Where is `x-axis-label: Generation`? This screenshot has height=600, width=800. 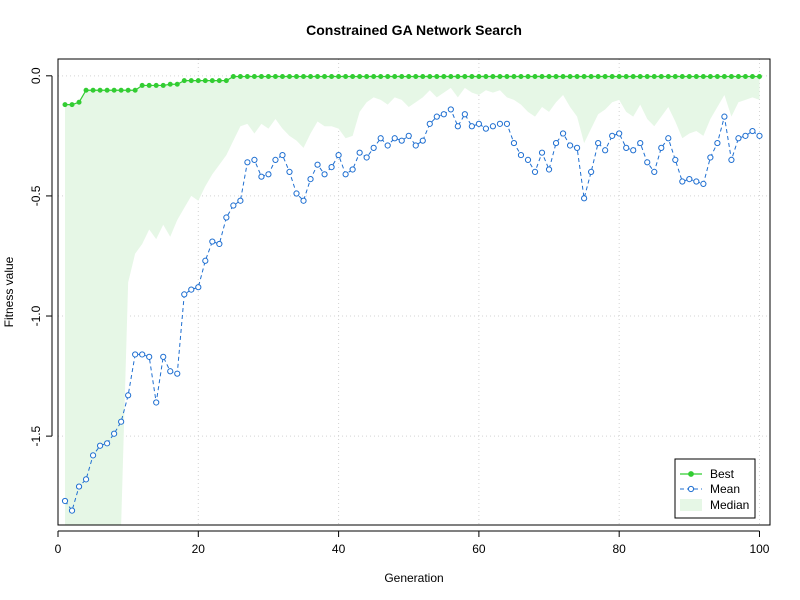 x-axis-label: Generation is located at coordinates (413, 578).